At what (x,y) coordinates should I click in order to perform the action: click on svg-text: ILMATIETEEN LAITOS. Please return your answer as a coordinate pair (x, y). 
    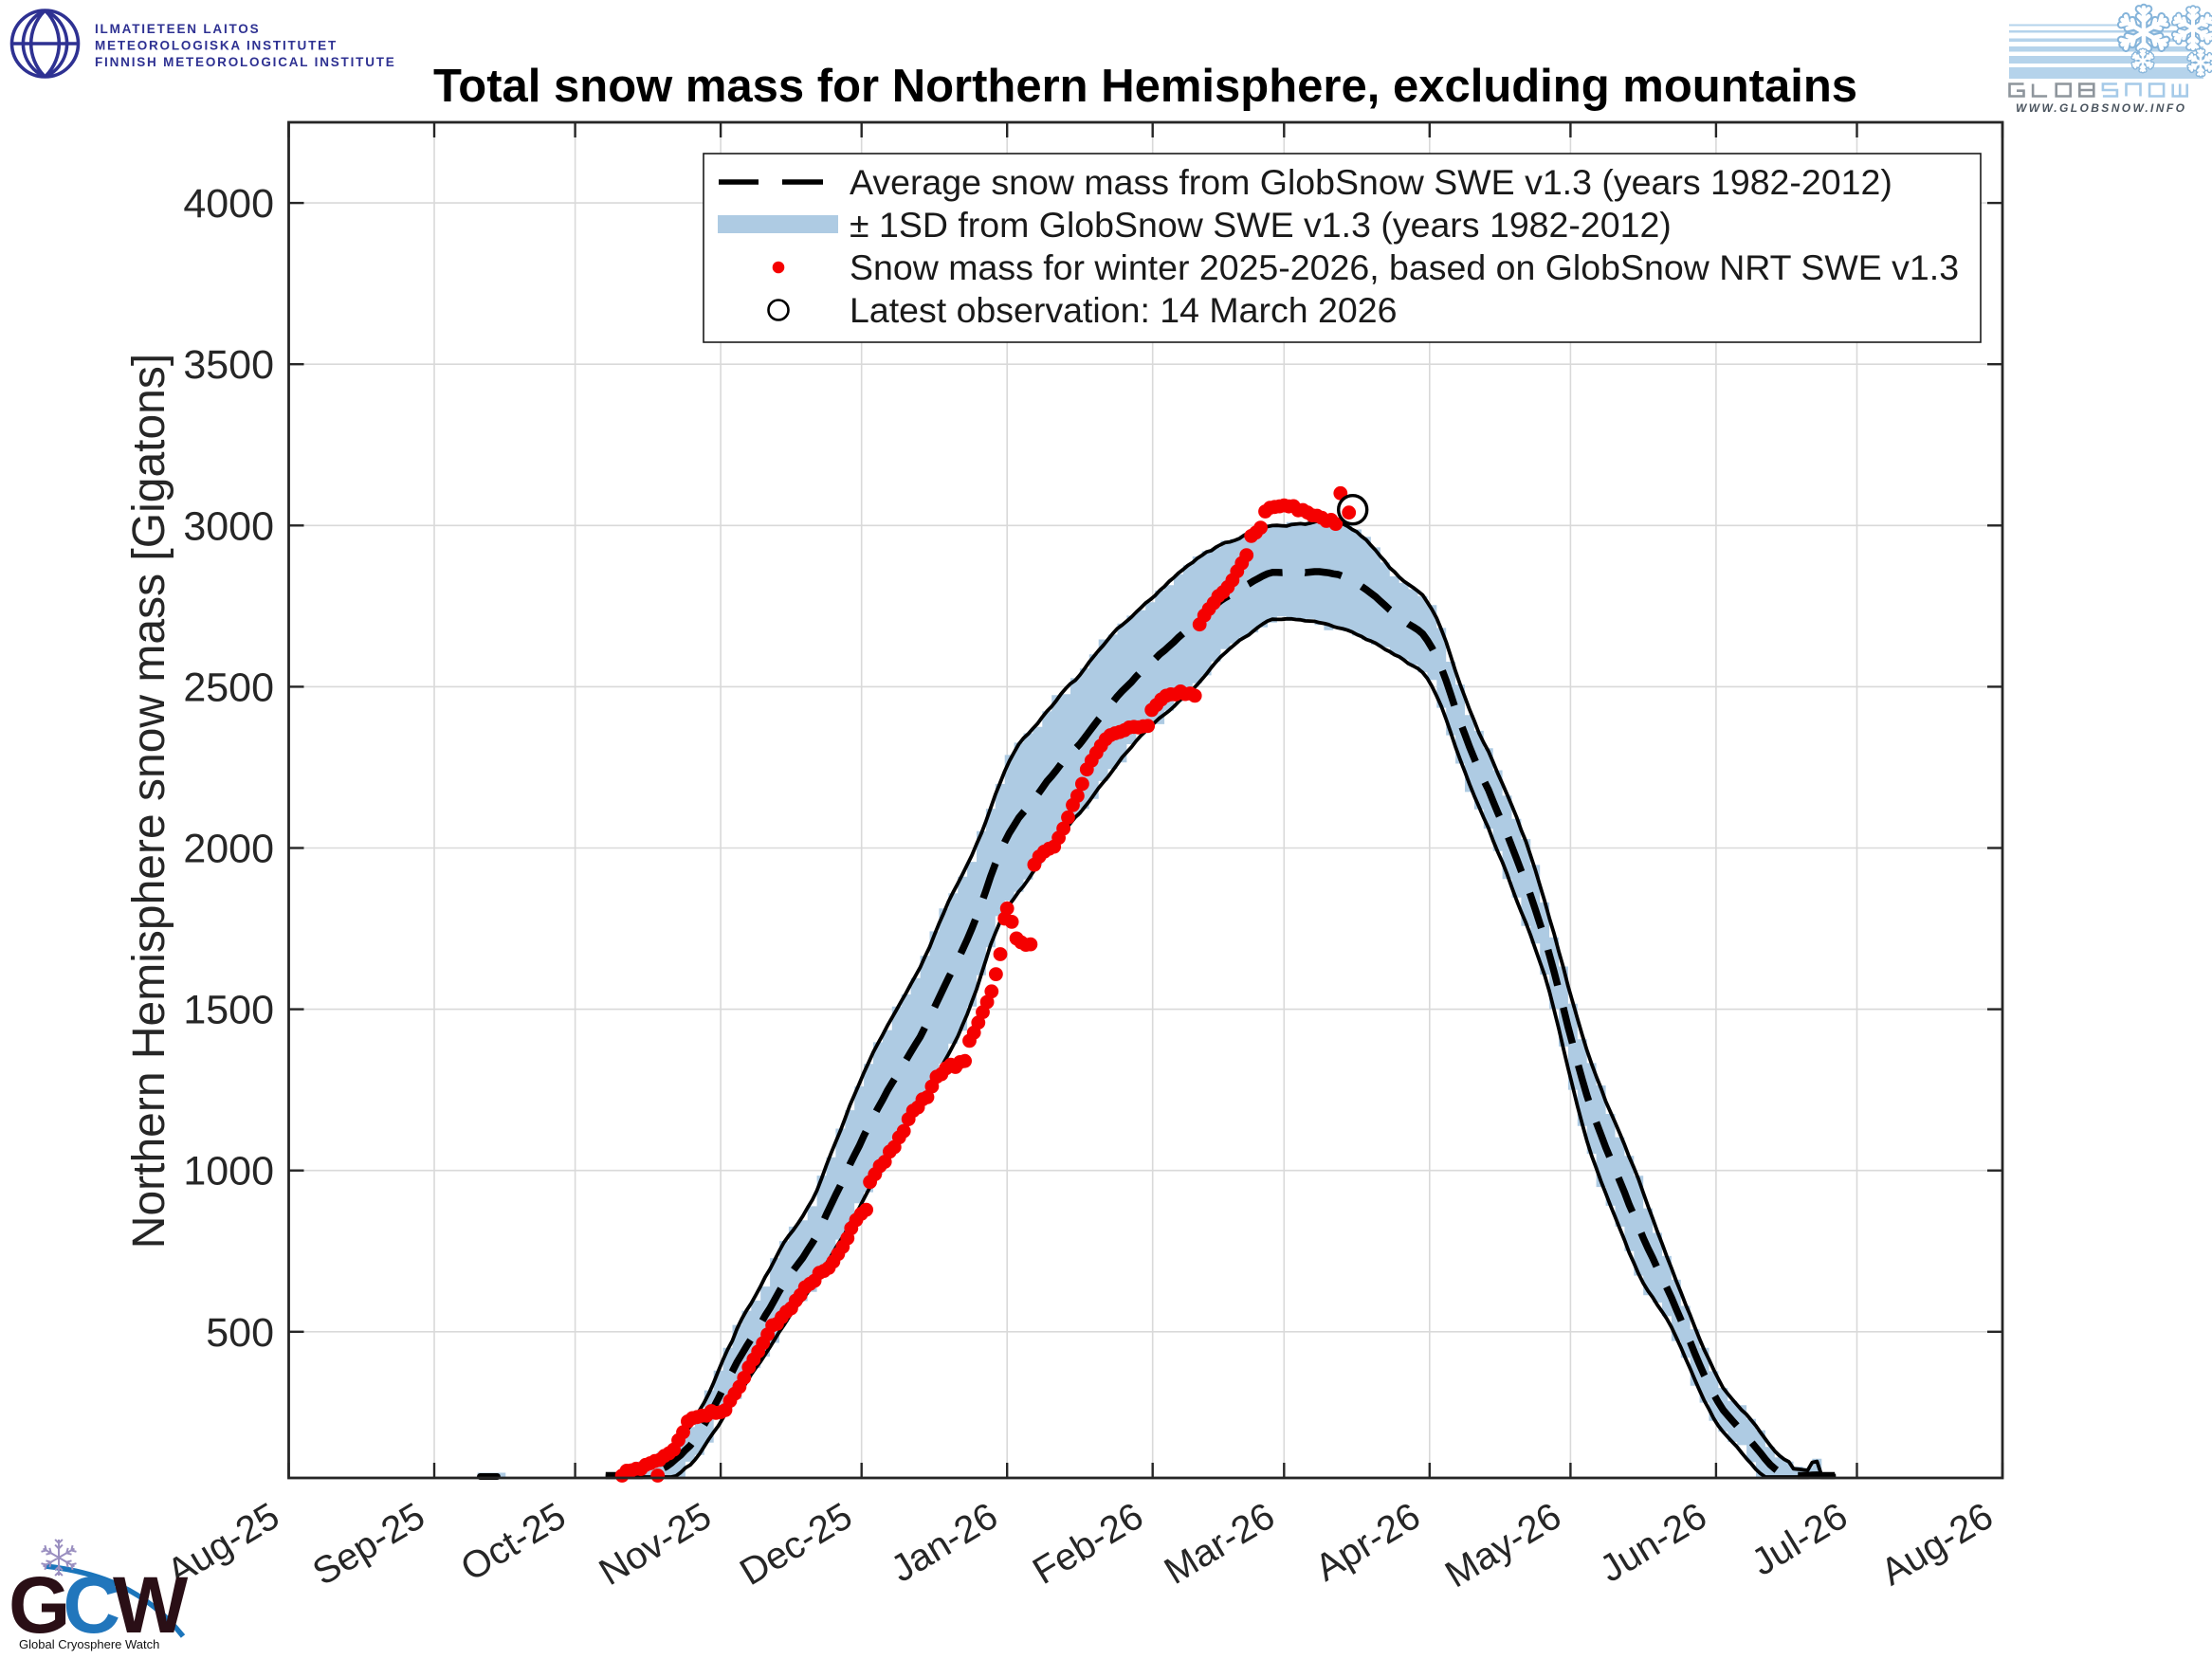
    Looking at the image, I should click on (177, 29).